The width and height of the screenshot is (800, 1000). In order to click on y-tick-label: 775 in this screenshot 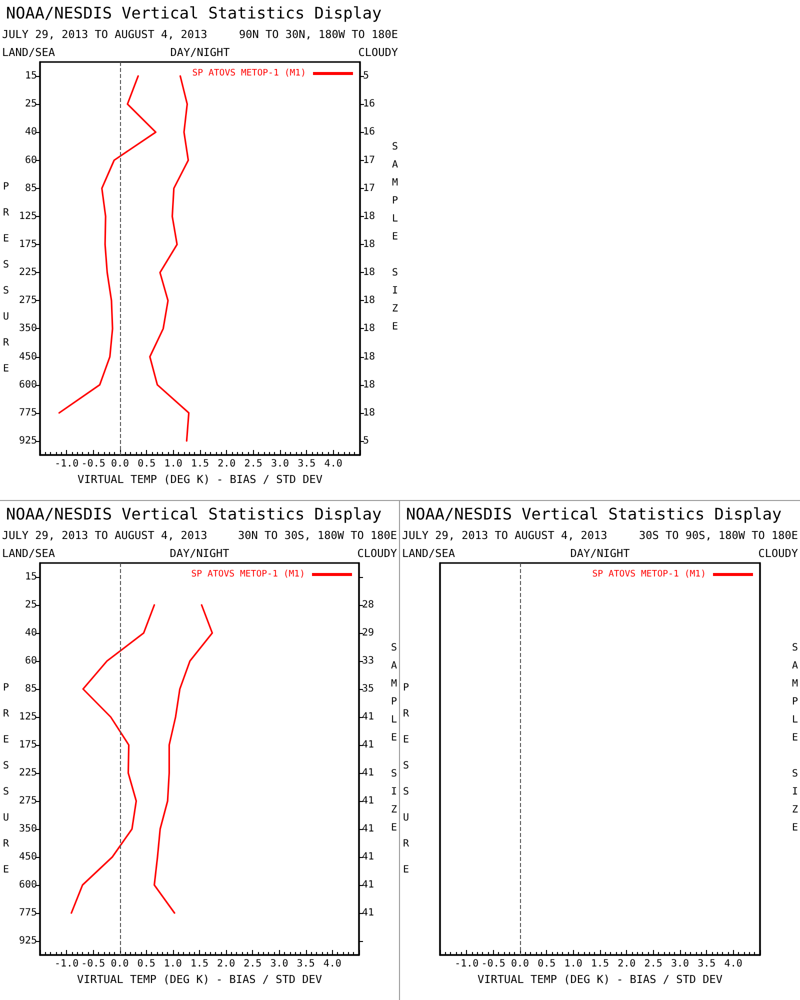, I will do `click(27, 412)`.